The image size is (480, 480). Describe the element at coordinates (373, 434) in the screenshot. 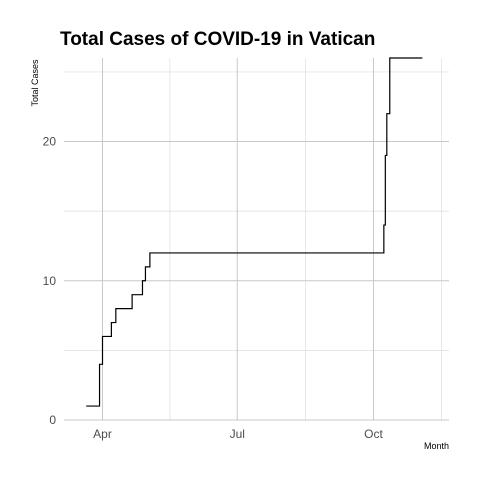

I see `x-tick-label: Oct` at that location.